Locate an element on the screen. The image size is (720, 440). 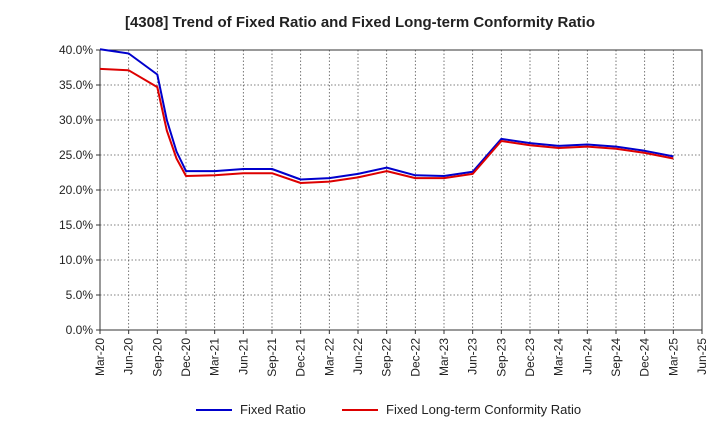
x-tick-label: Jun-25 is located at coordinates (702, 356).